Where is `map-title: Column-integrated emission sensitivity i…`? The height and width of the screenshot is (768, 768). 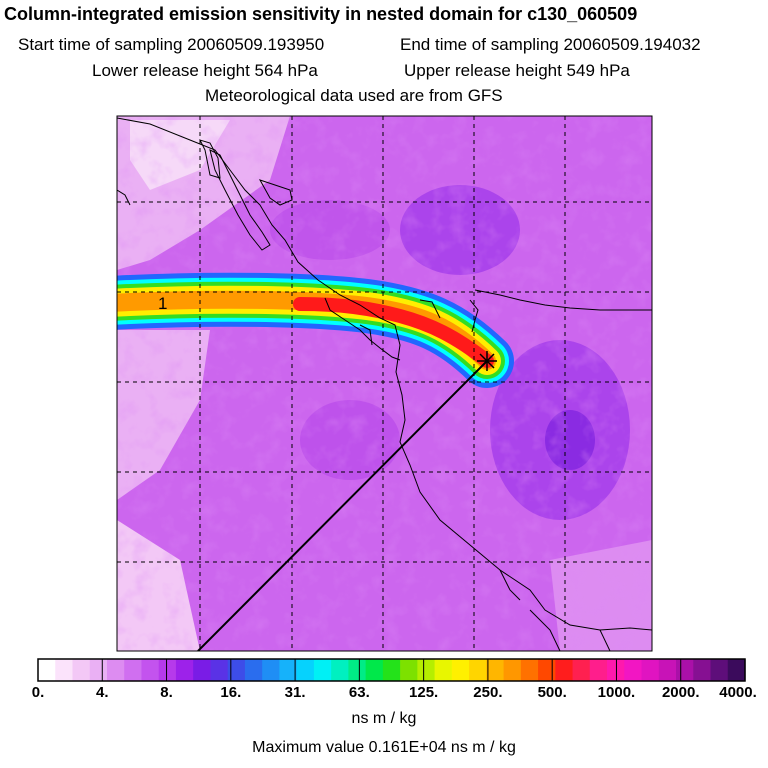
map-title: Column-integrated emission sensitivity i… is located at coordinates (321, 14).